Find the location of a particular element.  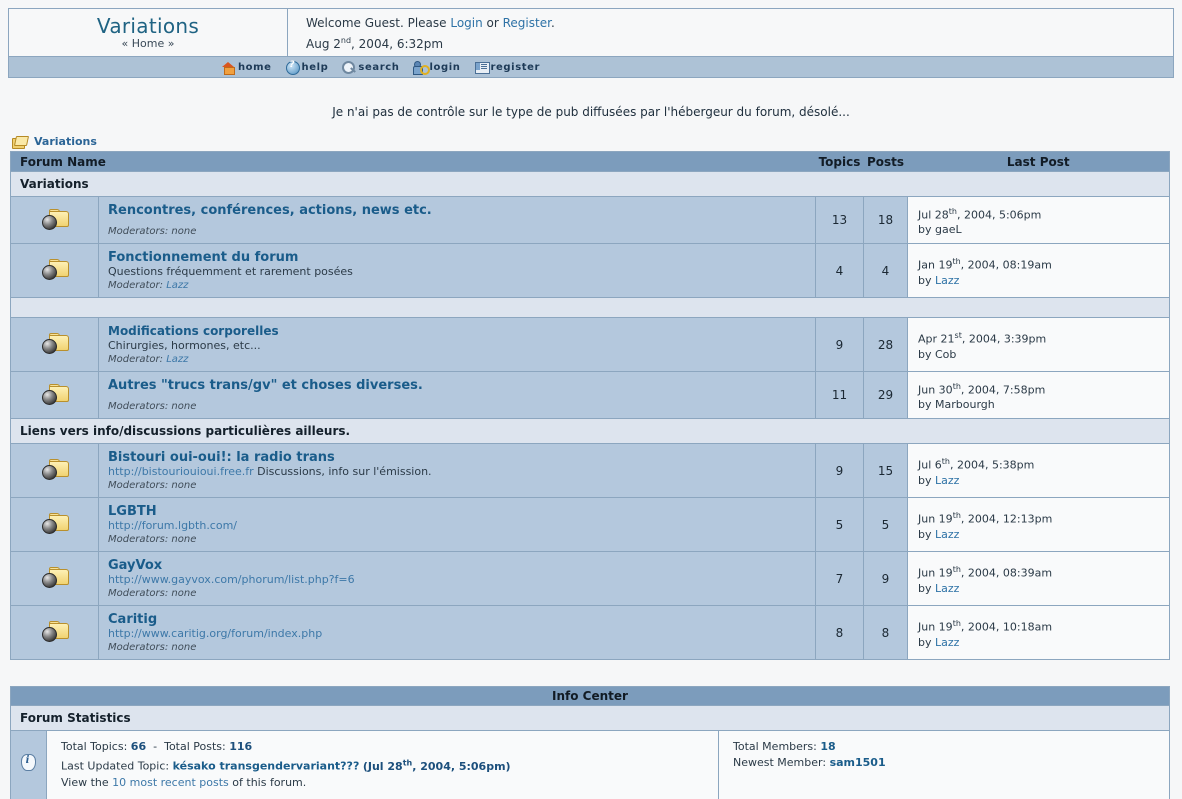

register-link: Register is located at coordinates (526, 23).